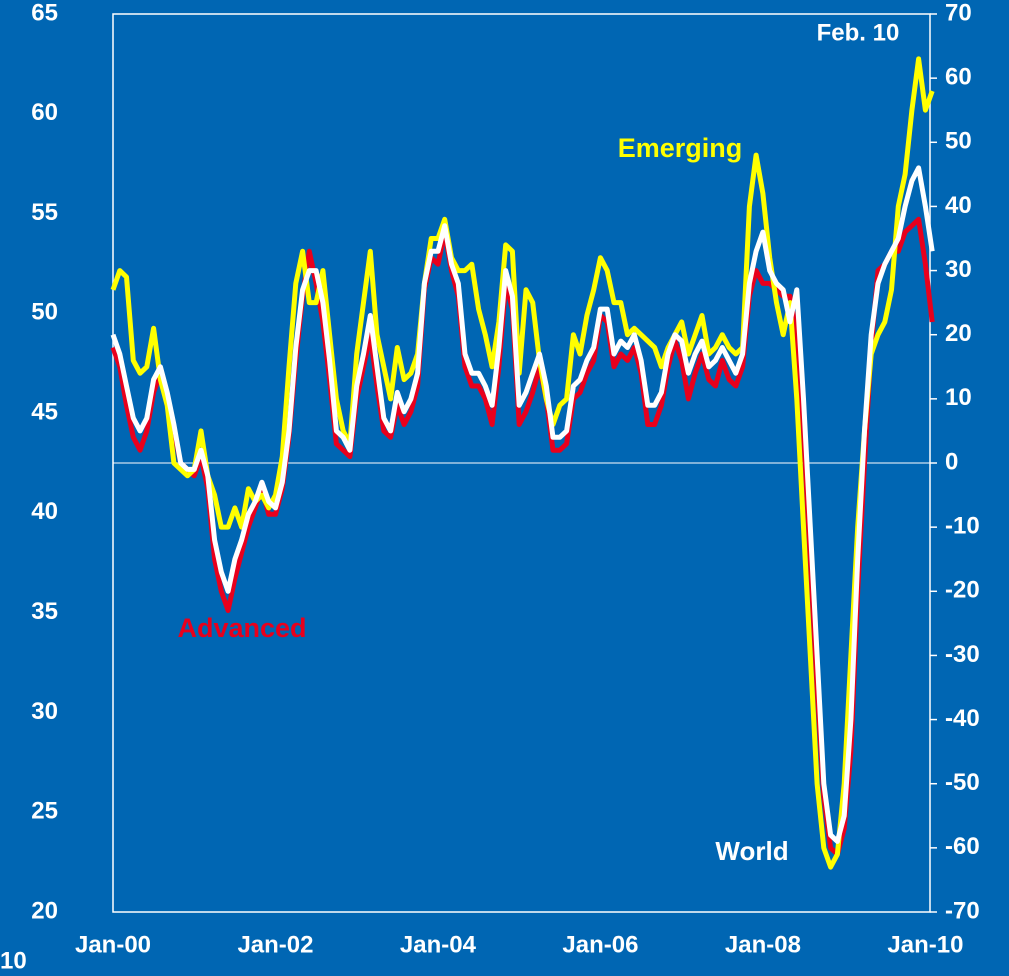 This screenshot has height=976, width=1009. Describe the element at coordinates (958, 269) in the screenshot. I see `y2-tick-label: 30` at that location.